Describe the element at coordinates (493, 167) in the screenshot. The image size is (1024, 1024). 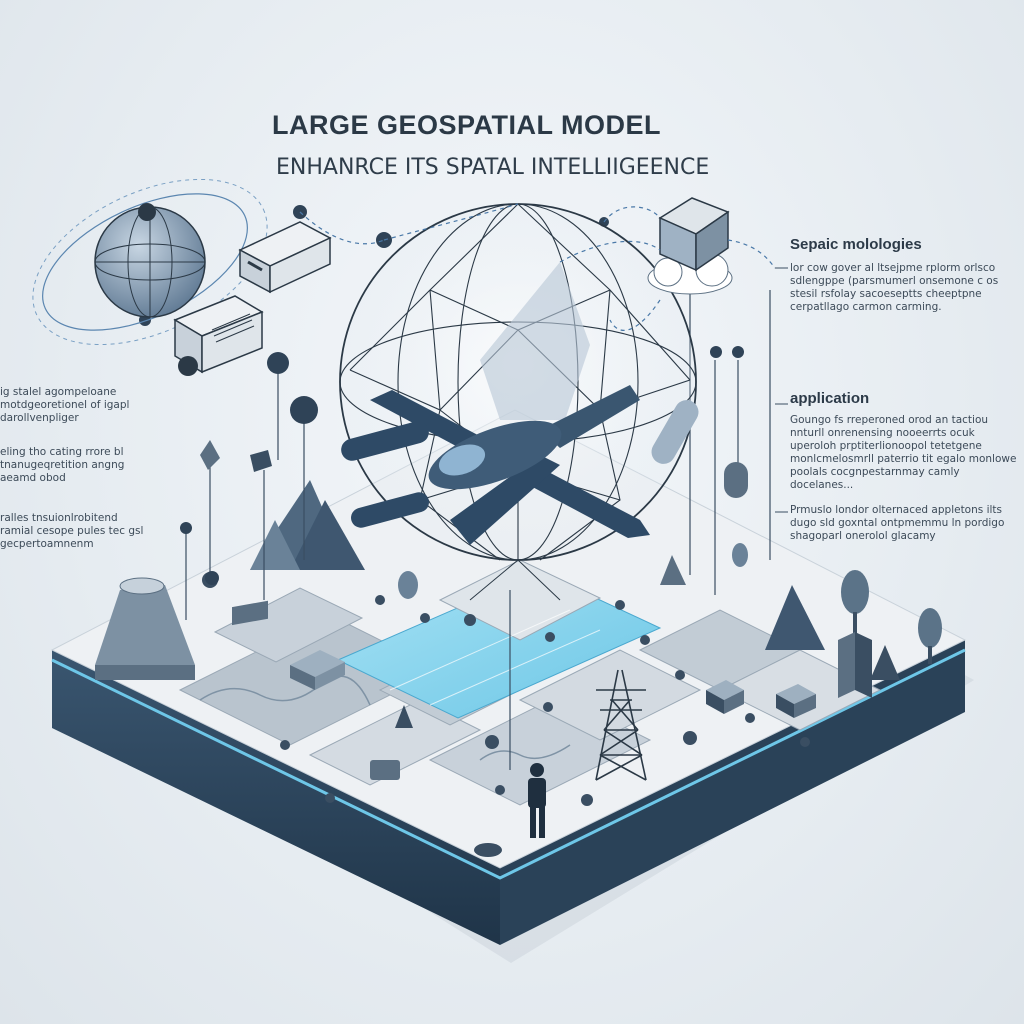
I see `page-subtitle: ENHANRCE ITS SPATAL INTELLIIGEENCE` at that location.